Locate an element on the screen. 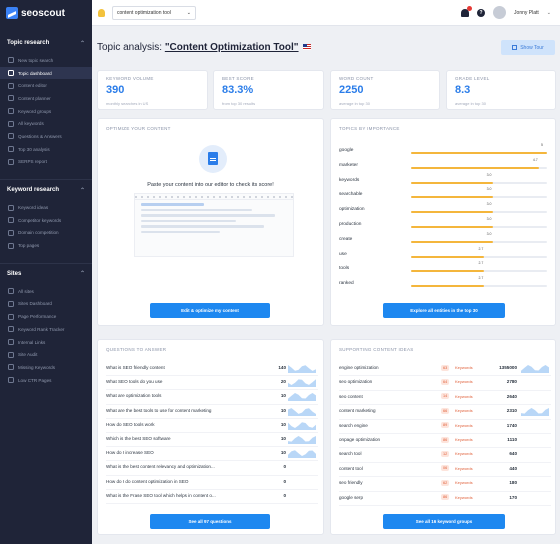 The width and height of the screenshot is (560, 544). sidebar-item: Page Performance is located at coordinates (46, 316).